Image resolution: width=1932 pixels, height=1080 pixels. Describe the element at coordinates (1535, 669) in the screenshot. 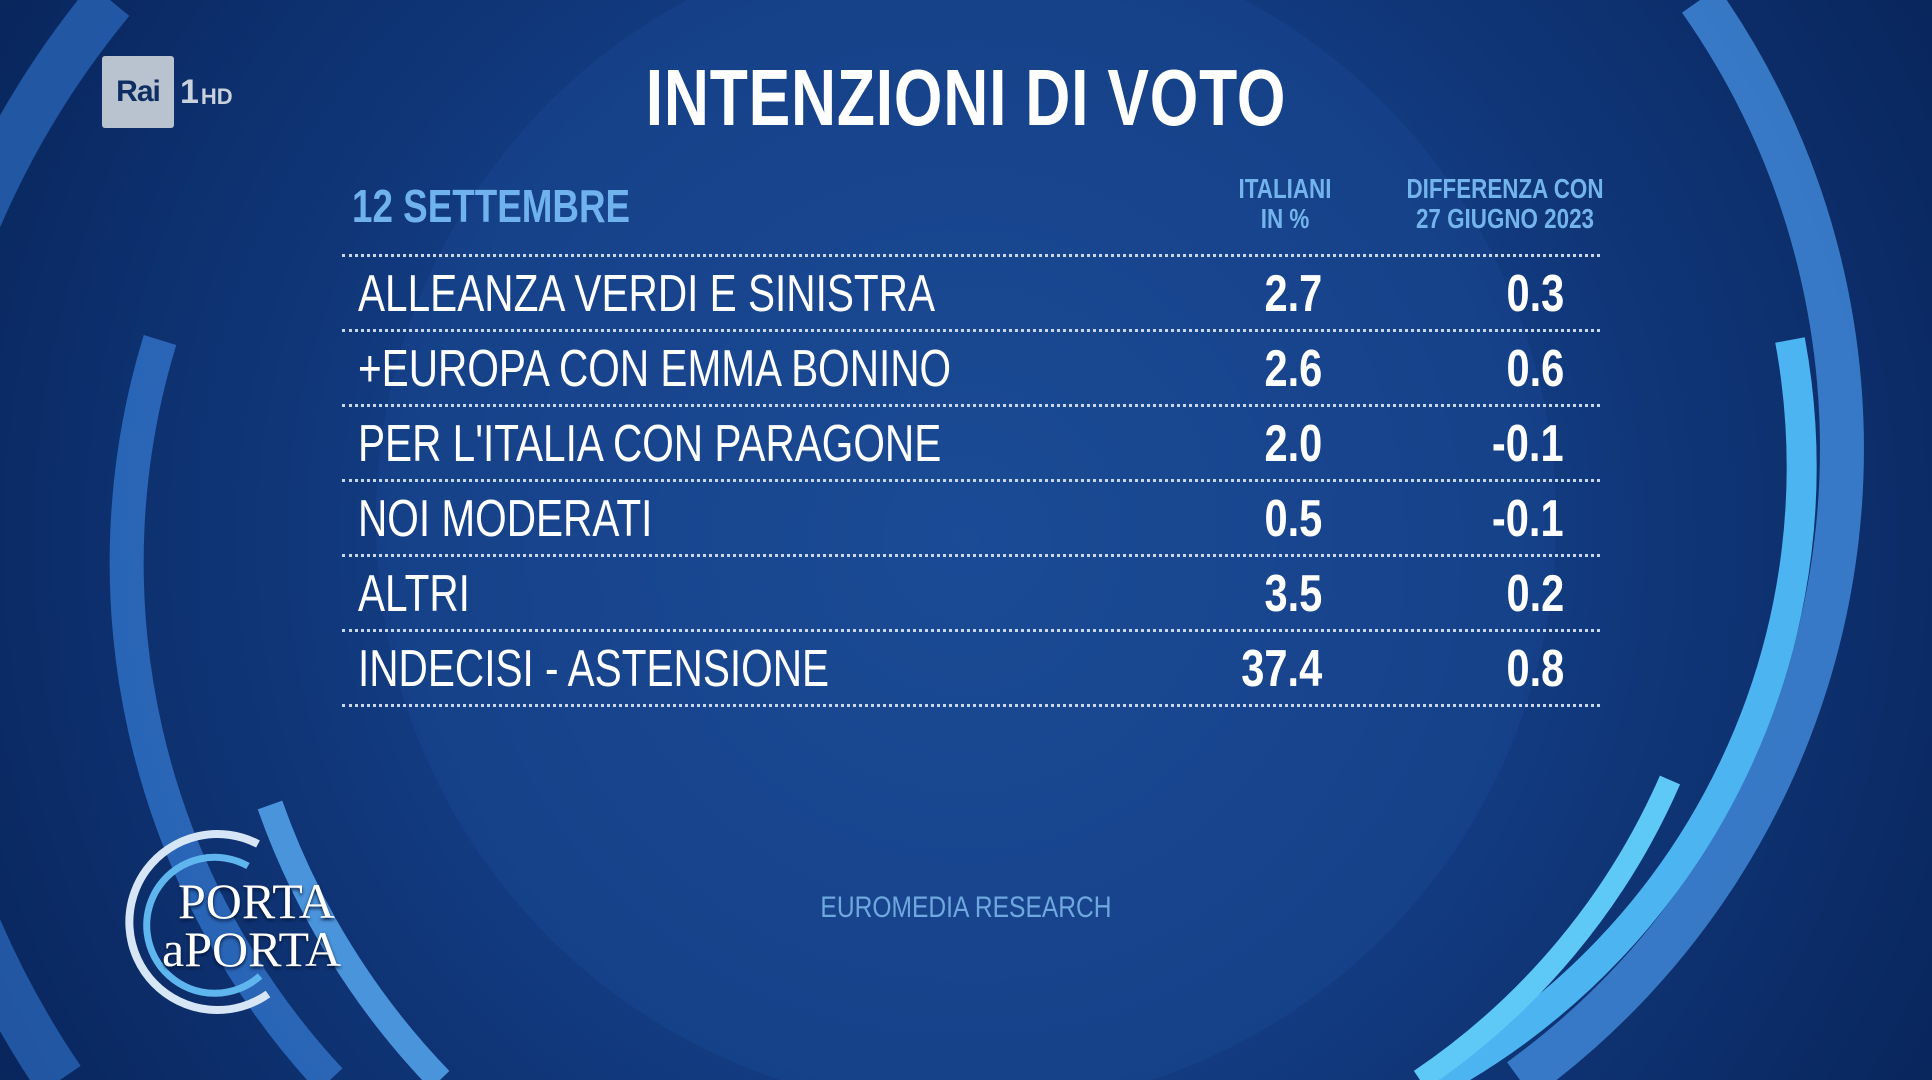

I see `party-diff: 0.8` at that location.